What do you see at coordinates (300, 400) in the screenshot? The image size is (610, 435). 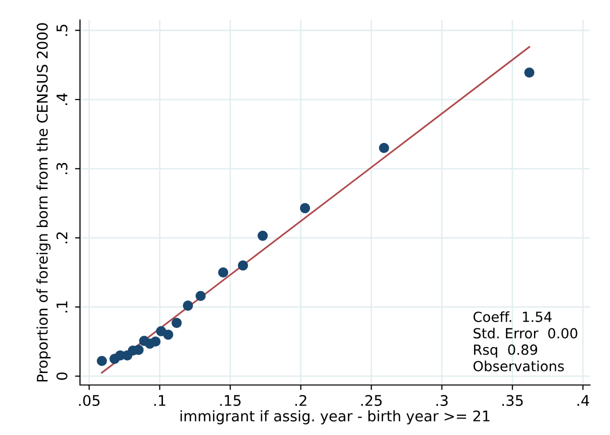 I see `x-tick-label: .2` at bounding box center [300, 400].